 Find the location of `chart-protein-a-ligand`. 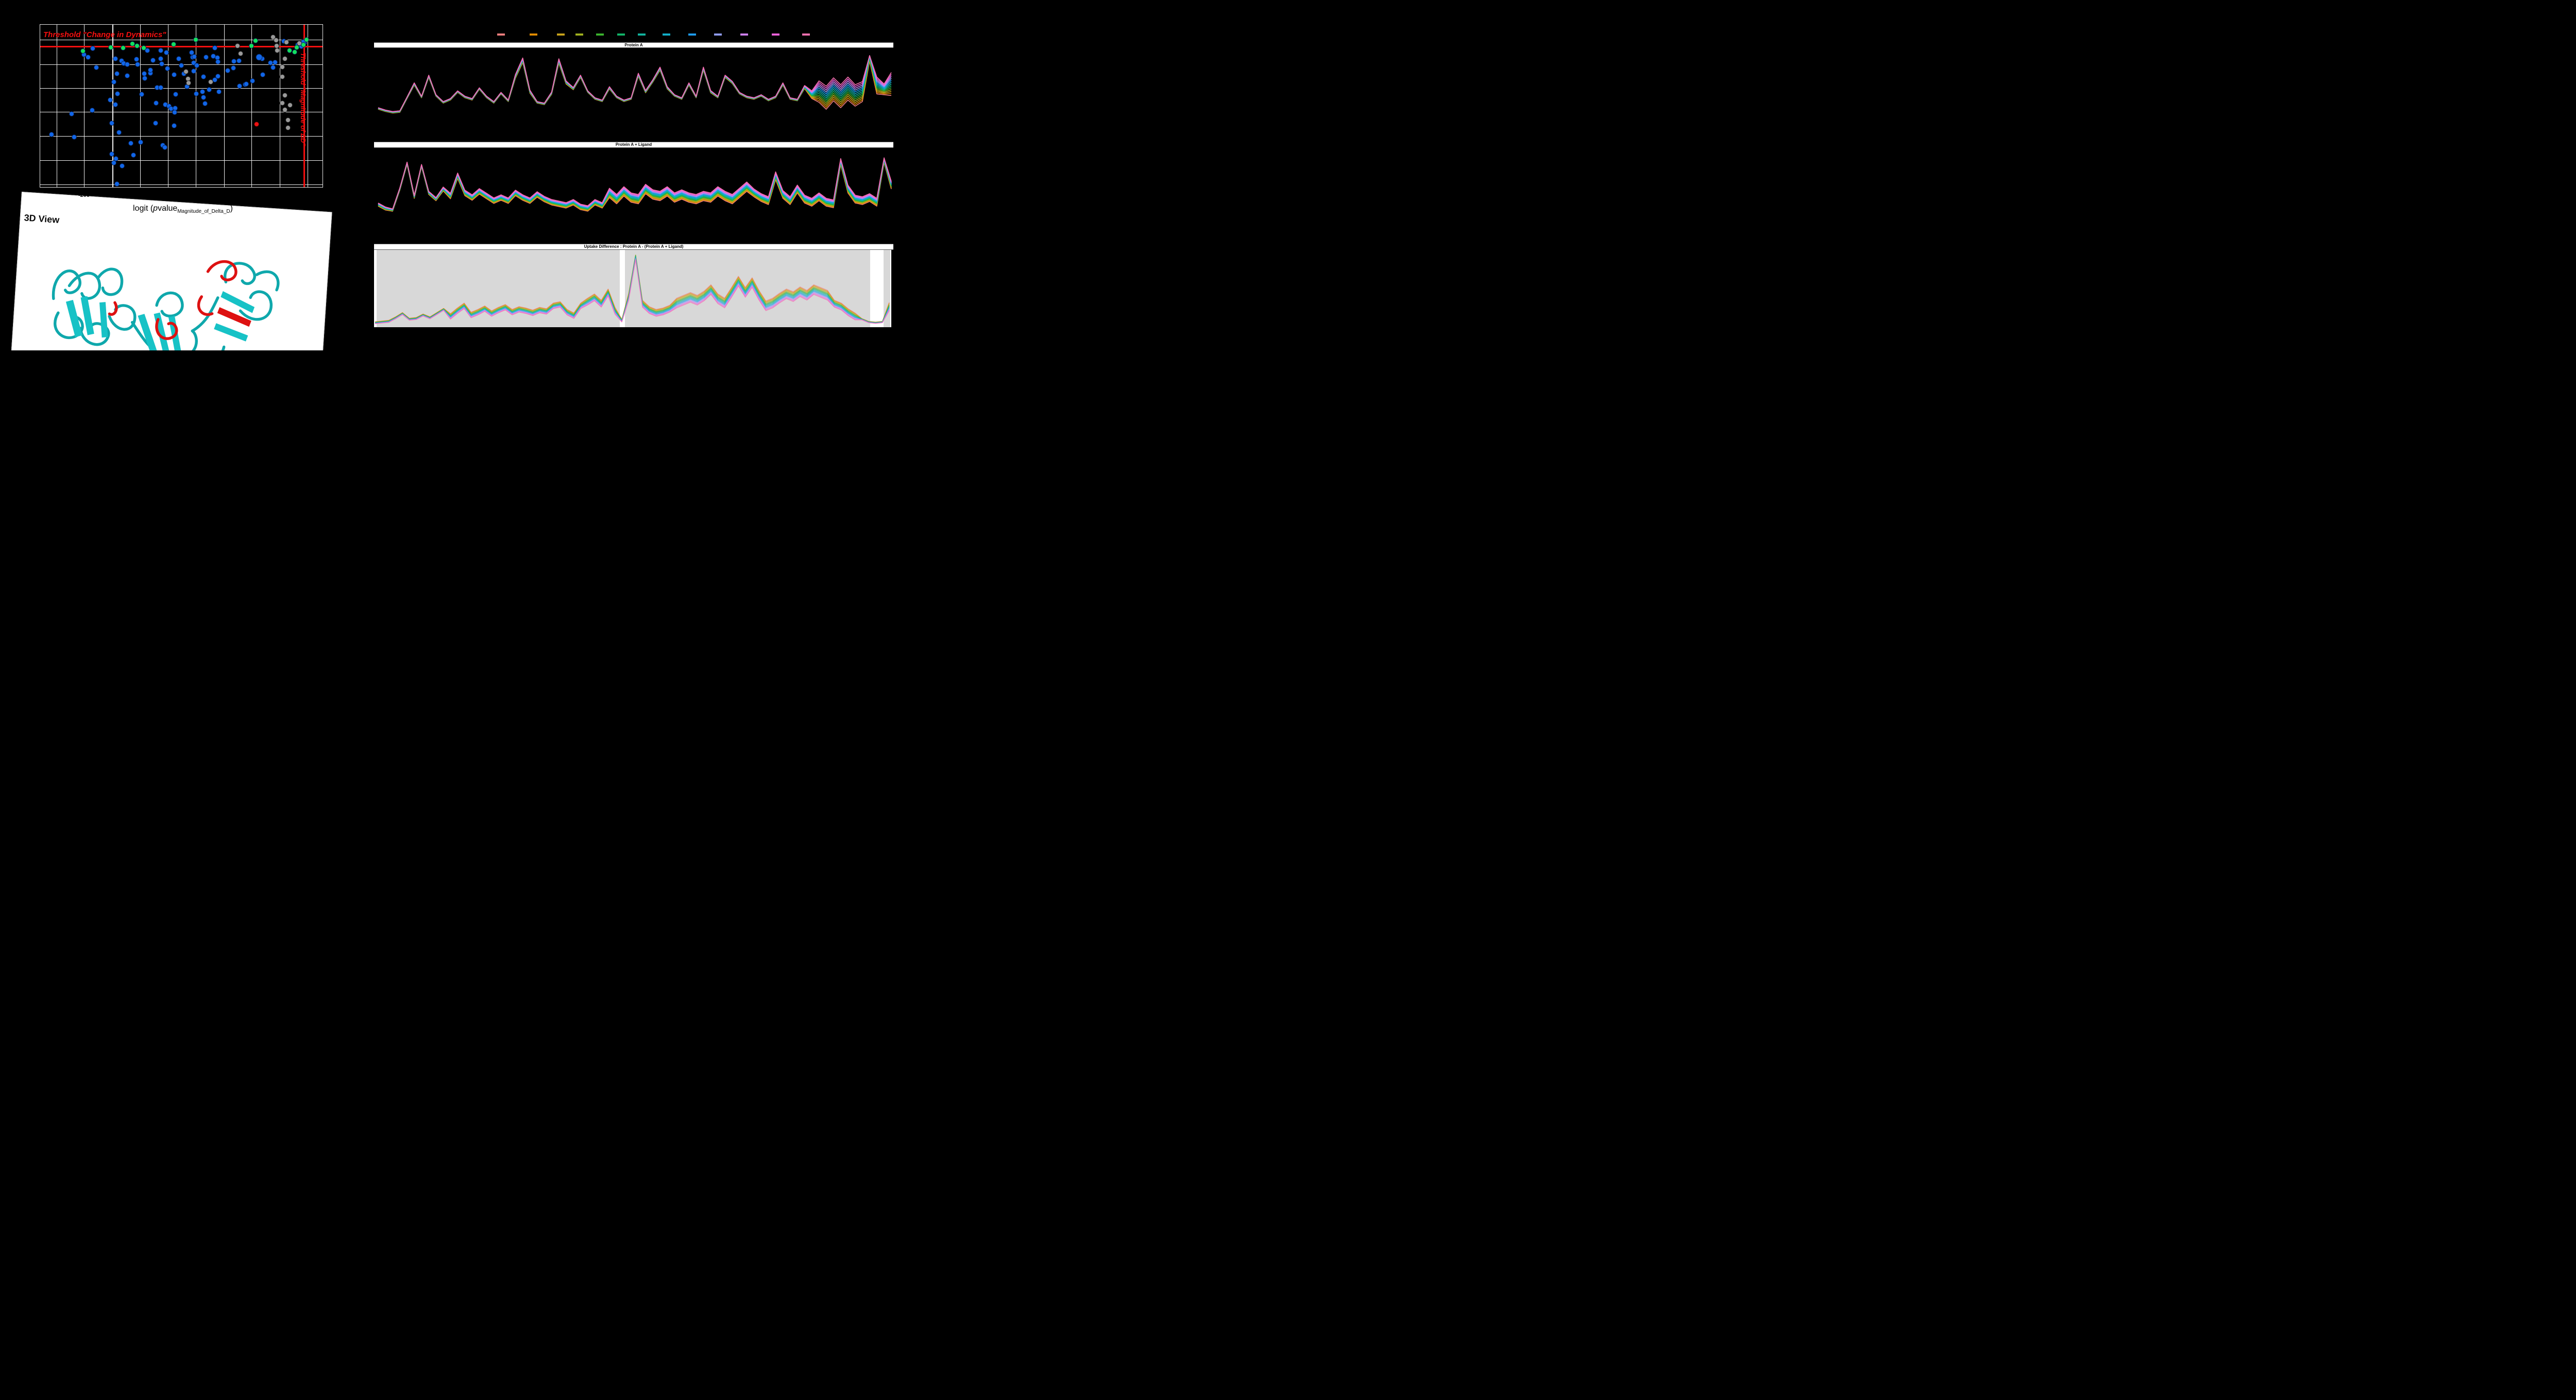

chart-protein-a-ligand is located at coordinates (633, 191).